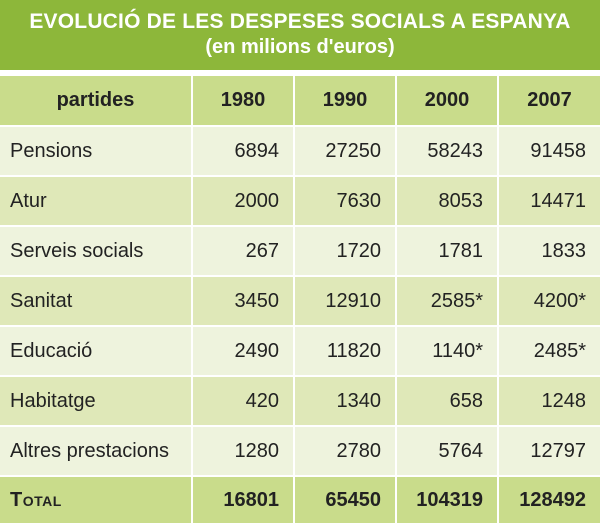  What do you see at coordinates (549, 251) in the screenshot?
I see `table-cell: 1833` at bounding box center [549, 251].